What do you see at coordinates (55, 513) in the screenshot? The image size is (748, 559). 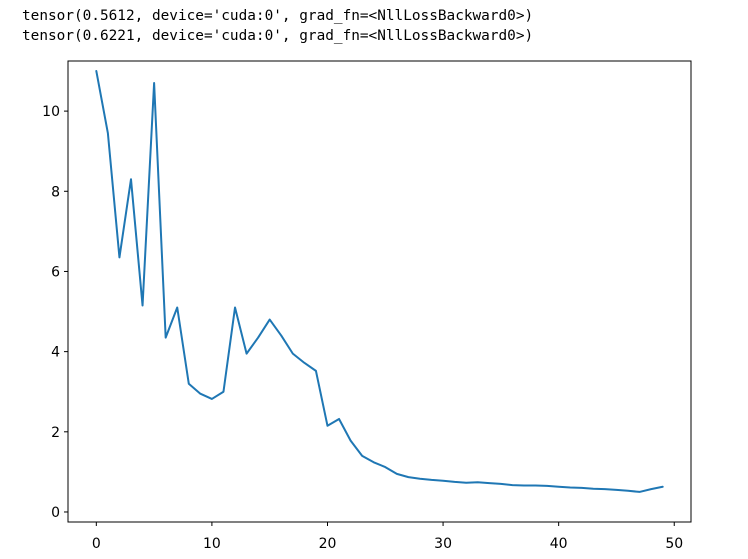 I see `y-tick-label: 0` at bounding box center [55, 513].